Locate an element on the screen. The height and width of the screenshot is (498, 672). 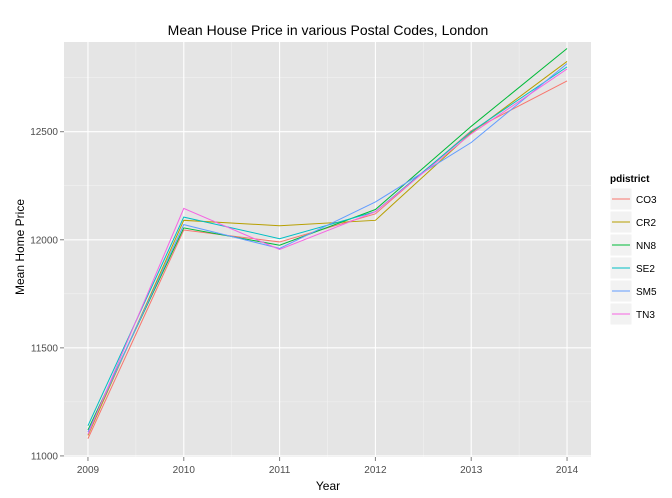
x-axis-label: Year is located at coordinates (328, 486).